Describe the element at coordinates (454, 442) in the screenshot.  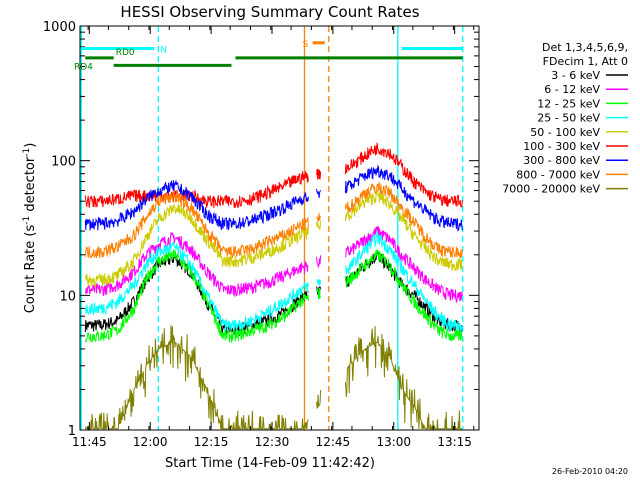
I see `x-tick-label-6: 13:15` at that location.